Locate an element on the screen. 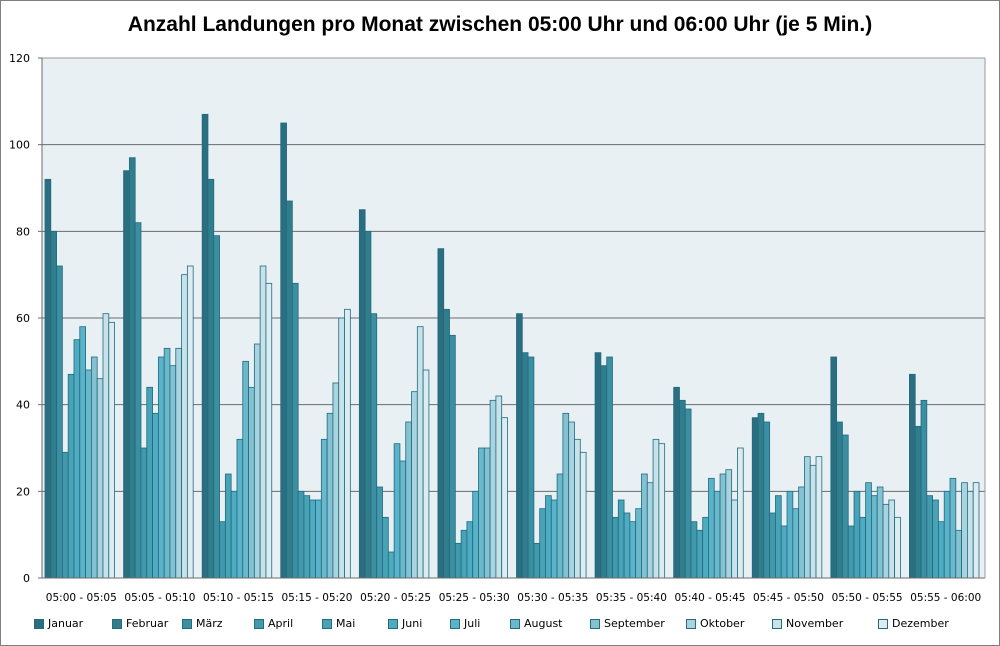 The height and width of the screenshot is (646, 1000). y-tick-label: 120 is located at coordinates (19, 58).